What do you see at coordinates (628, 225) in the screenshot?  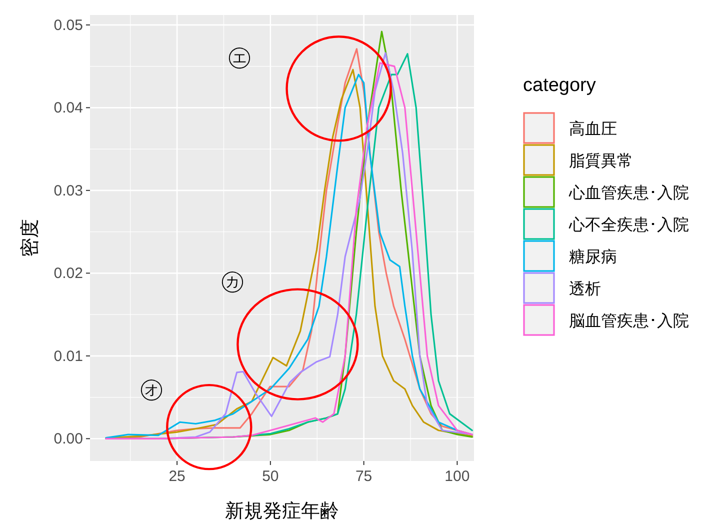 I see `legend-label: 心不全疾患･入院` at bounding box center [628, 225].